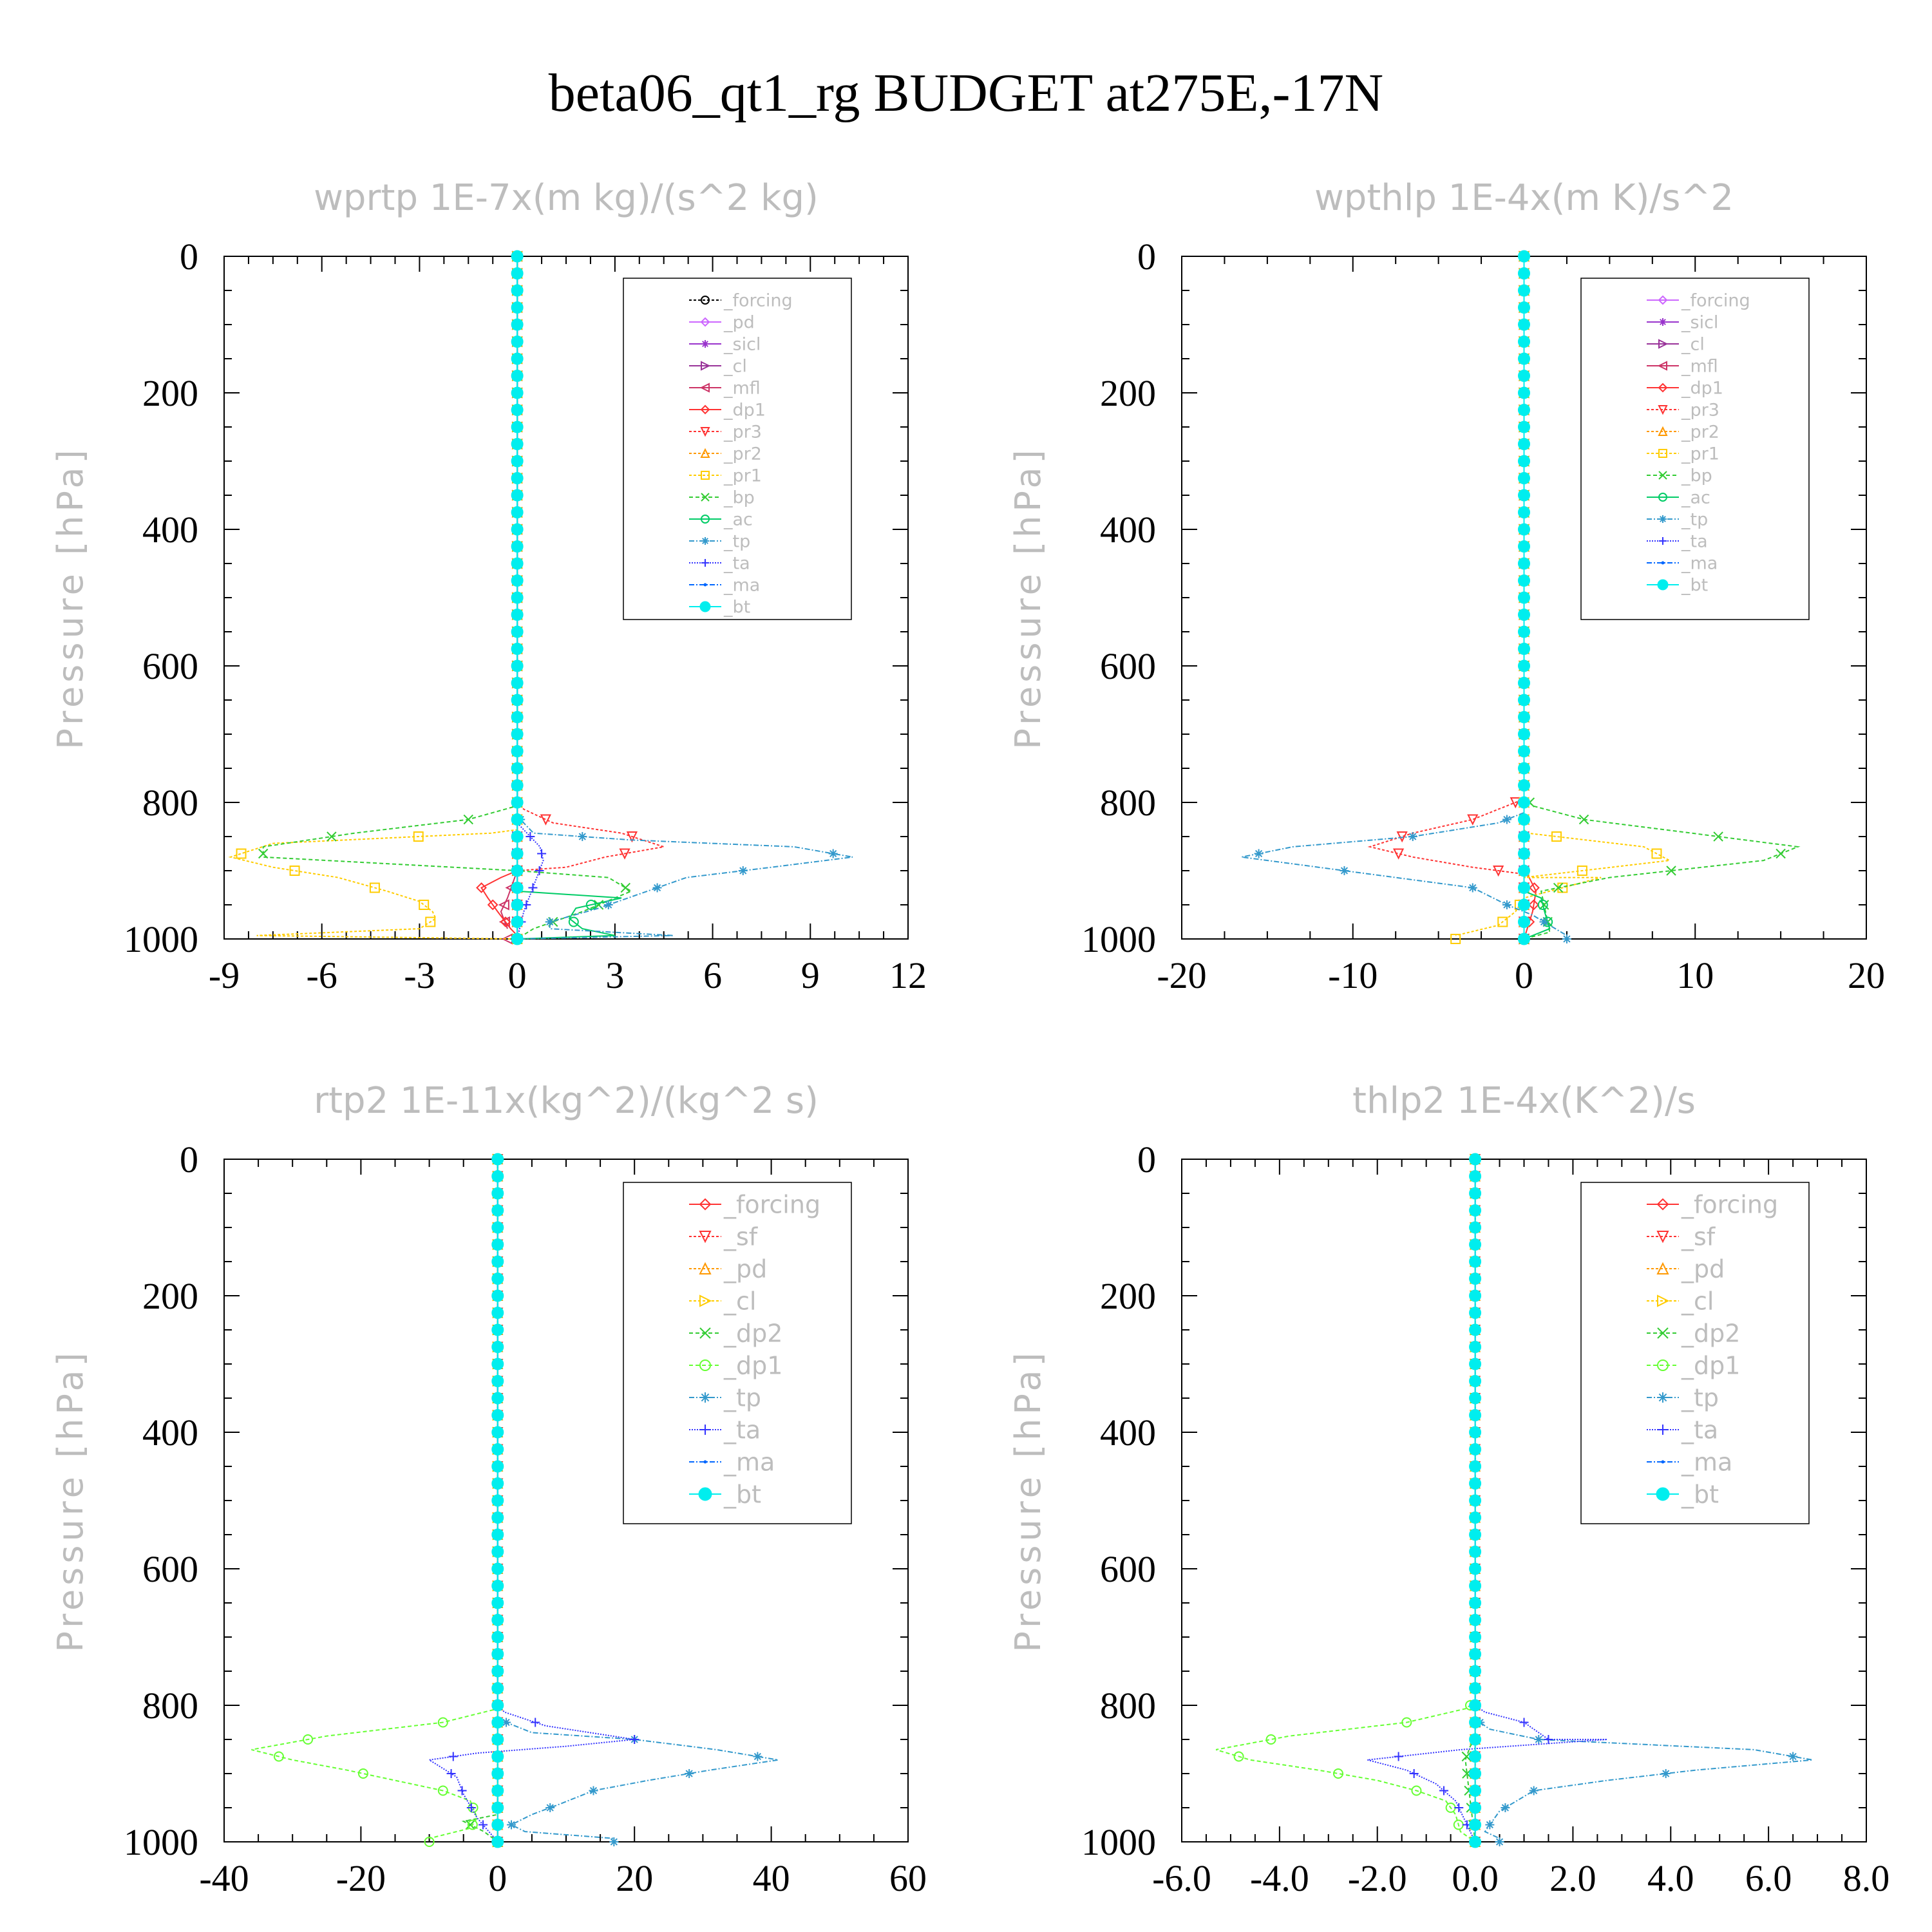  Describe the element at coordinates (322, 975) in the screenshot. I see `x-tick-label: -6` at that location.